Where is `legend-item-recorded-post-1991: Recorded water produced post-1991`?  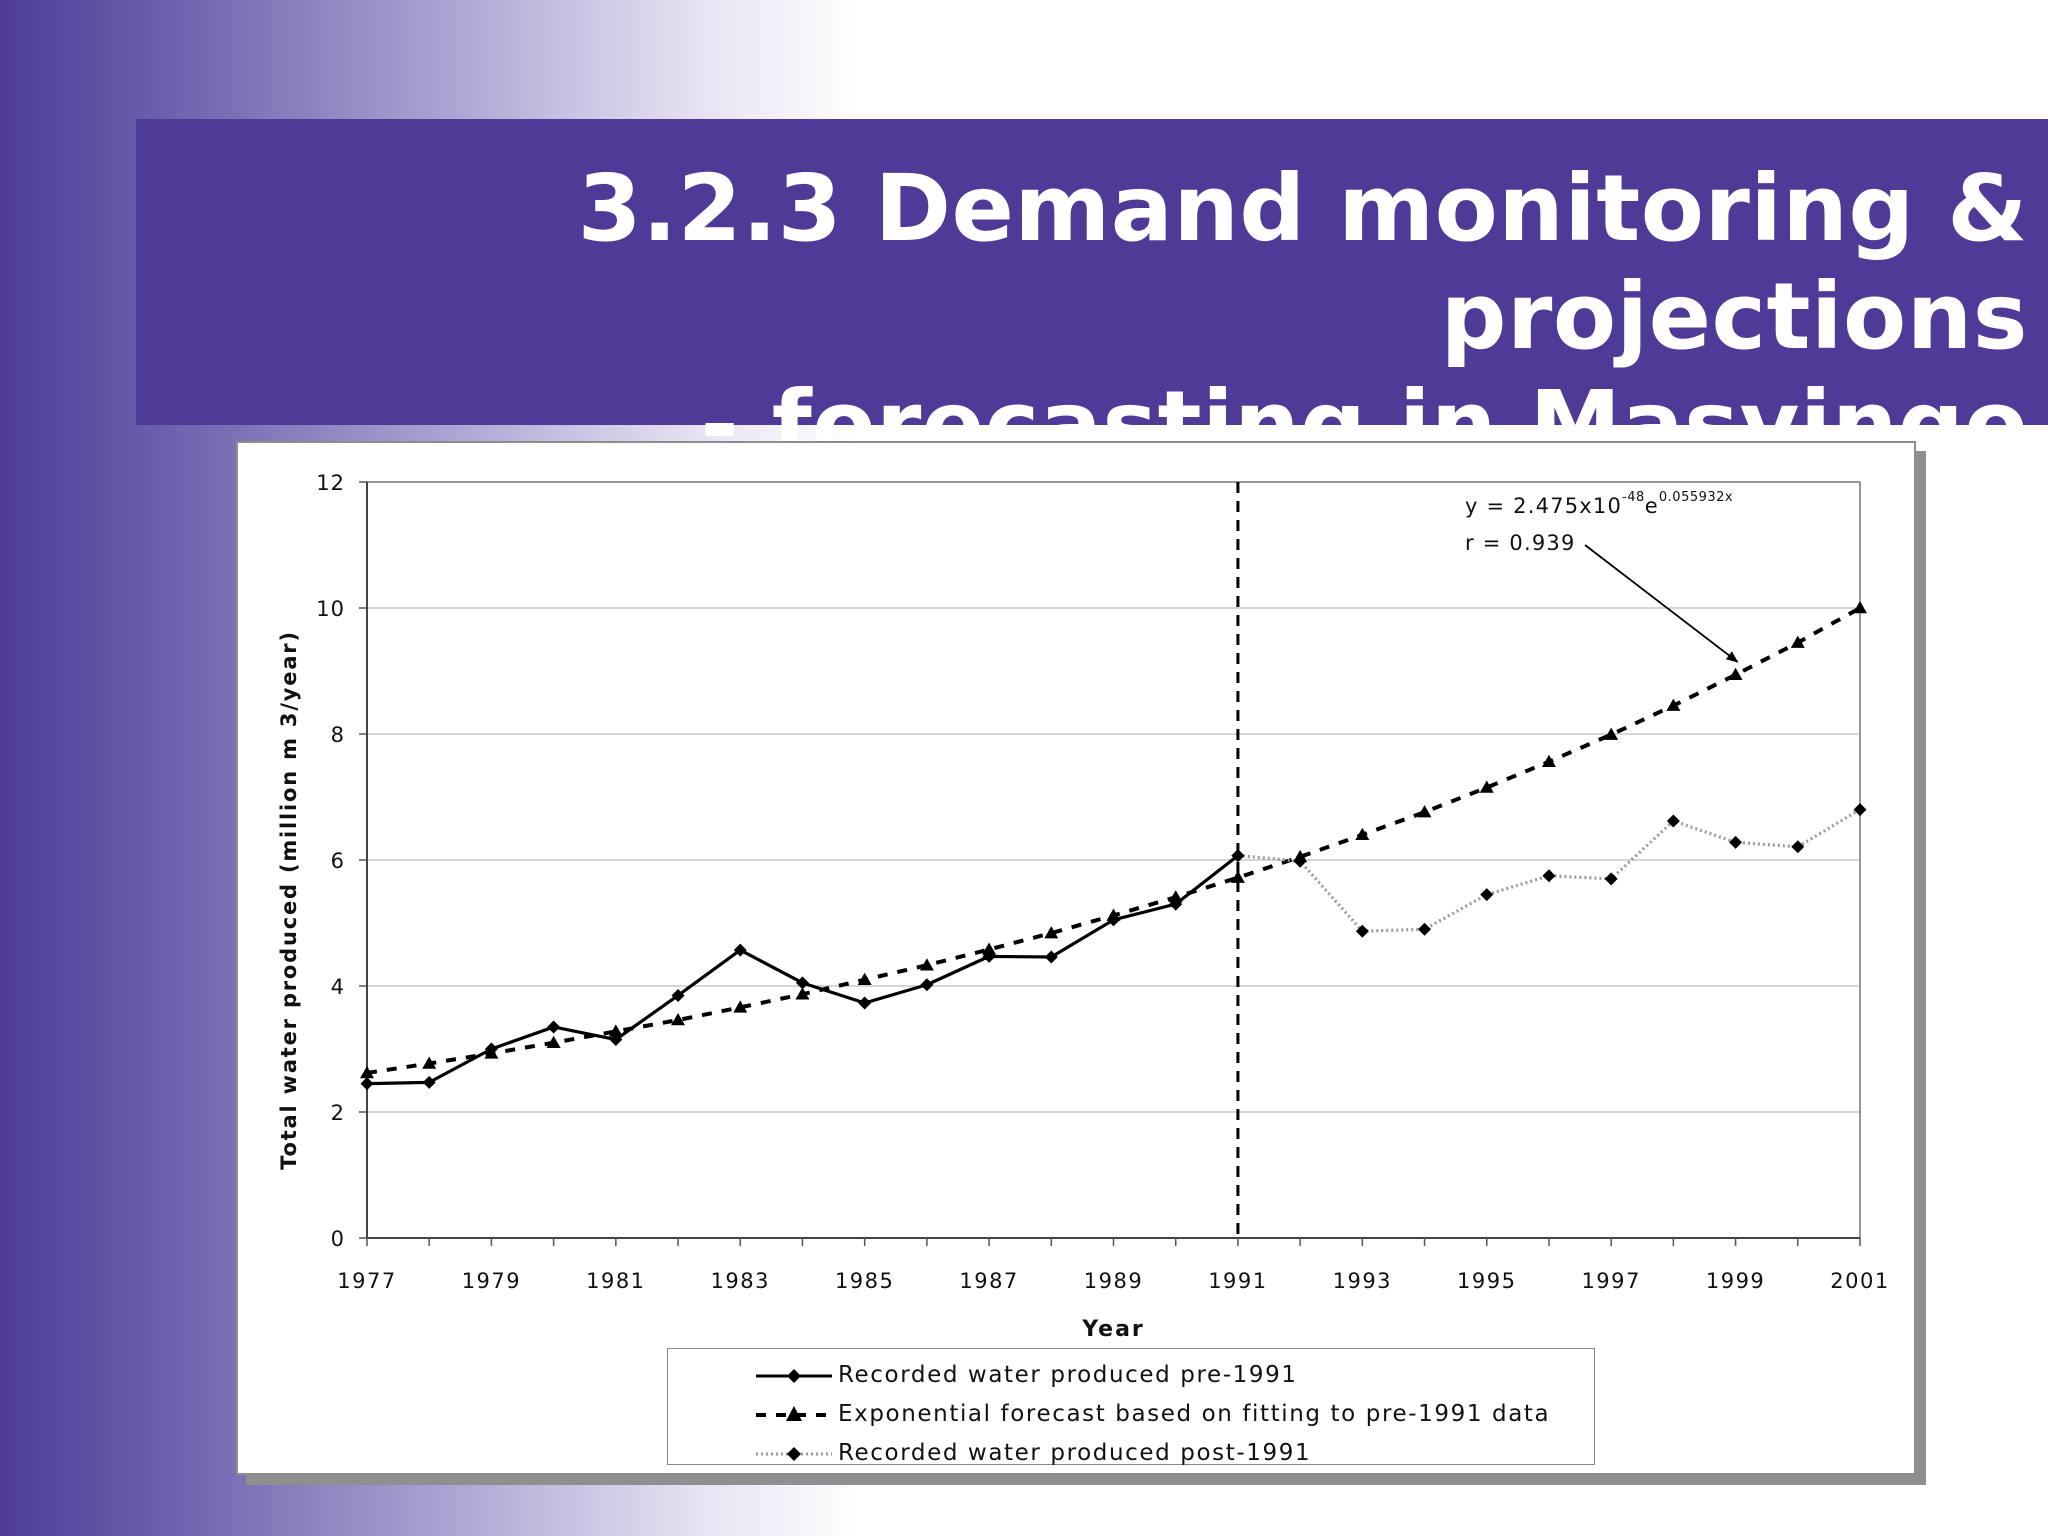
legend-item-recorded-post-1991: Recorded water produced post-1991 is located at coordinates (1131, 1454).